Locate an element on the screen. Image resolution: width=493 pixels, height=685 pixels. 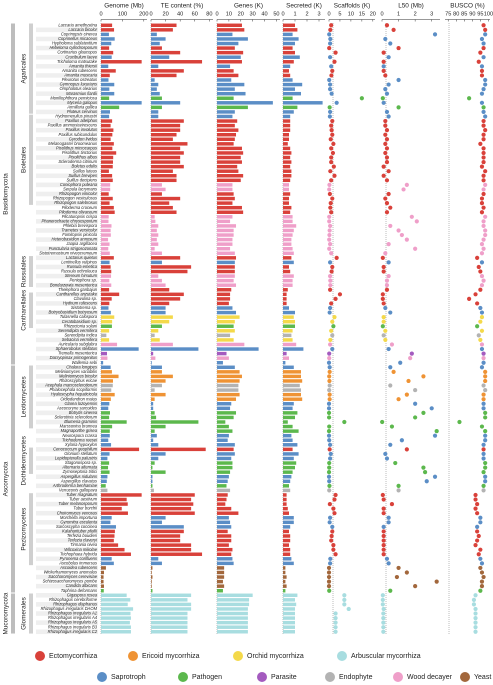
legend-label: Ectomycorrhiza is located at coordinates (73, 656).